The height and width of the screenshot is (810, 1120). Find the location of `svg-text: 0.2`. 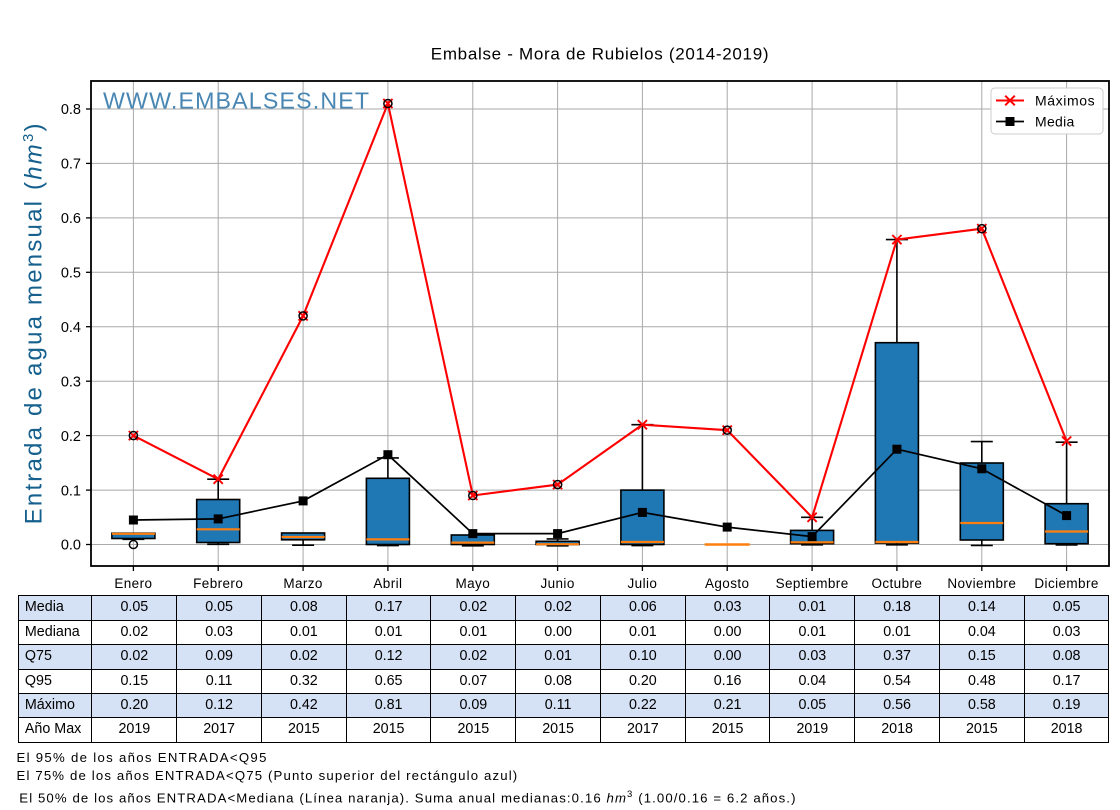

svg-text: 0.2 is located at coordinates (71, 437).